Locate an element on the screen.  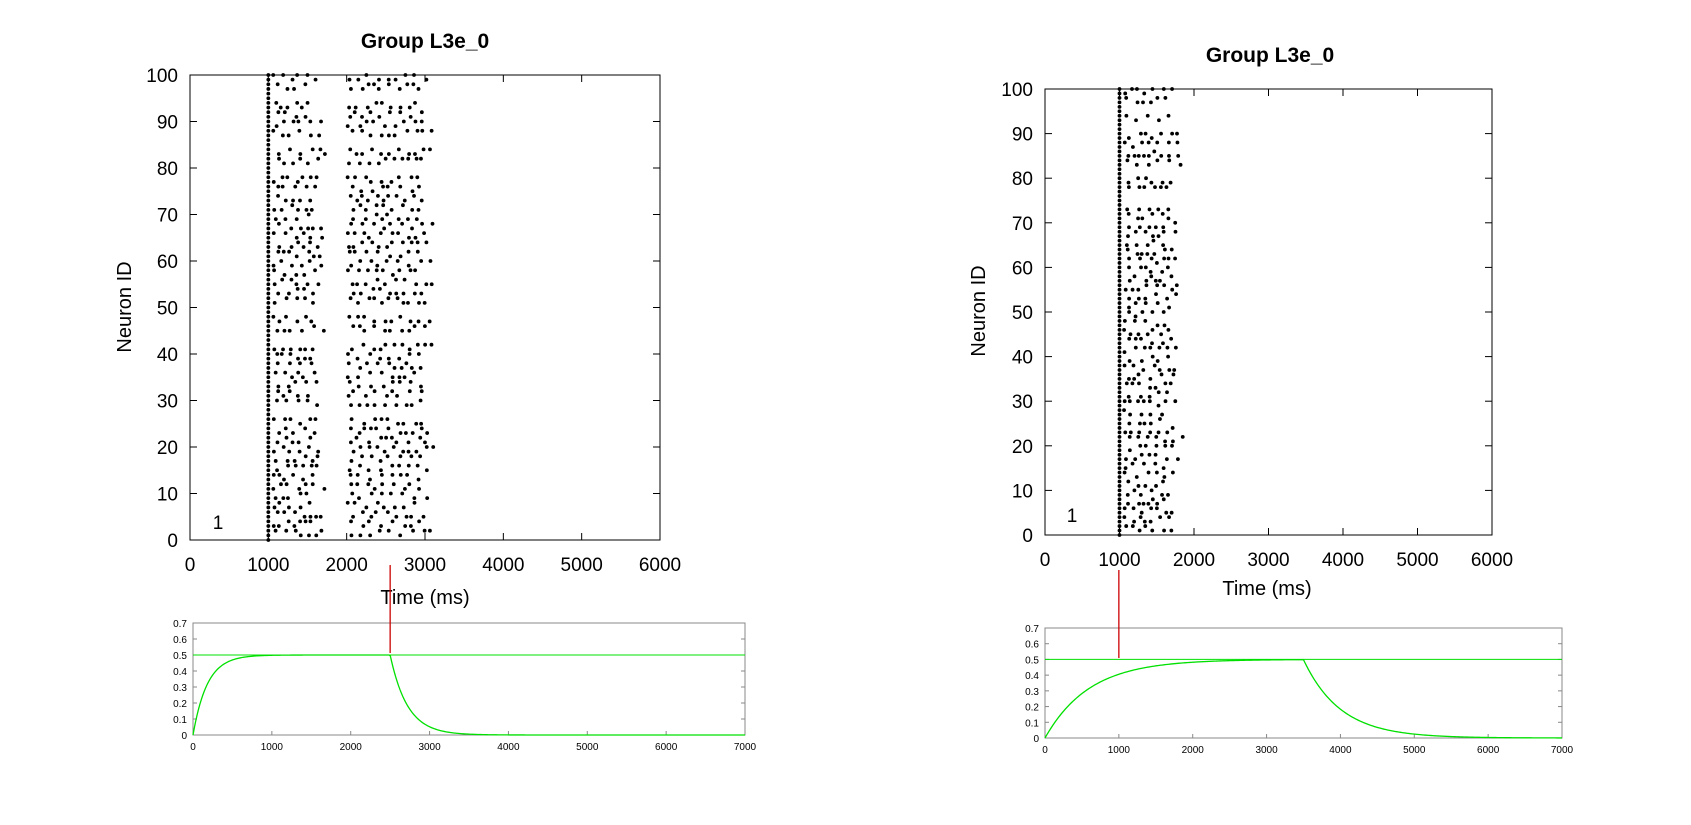
x-tick-label: 1000 is located at coordinates (1119, 750).